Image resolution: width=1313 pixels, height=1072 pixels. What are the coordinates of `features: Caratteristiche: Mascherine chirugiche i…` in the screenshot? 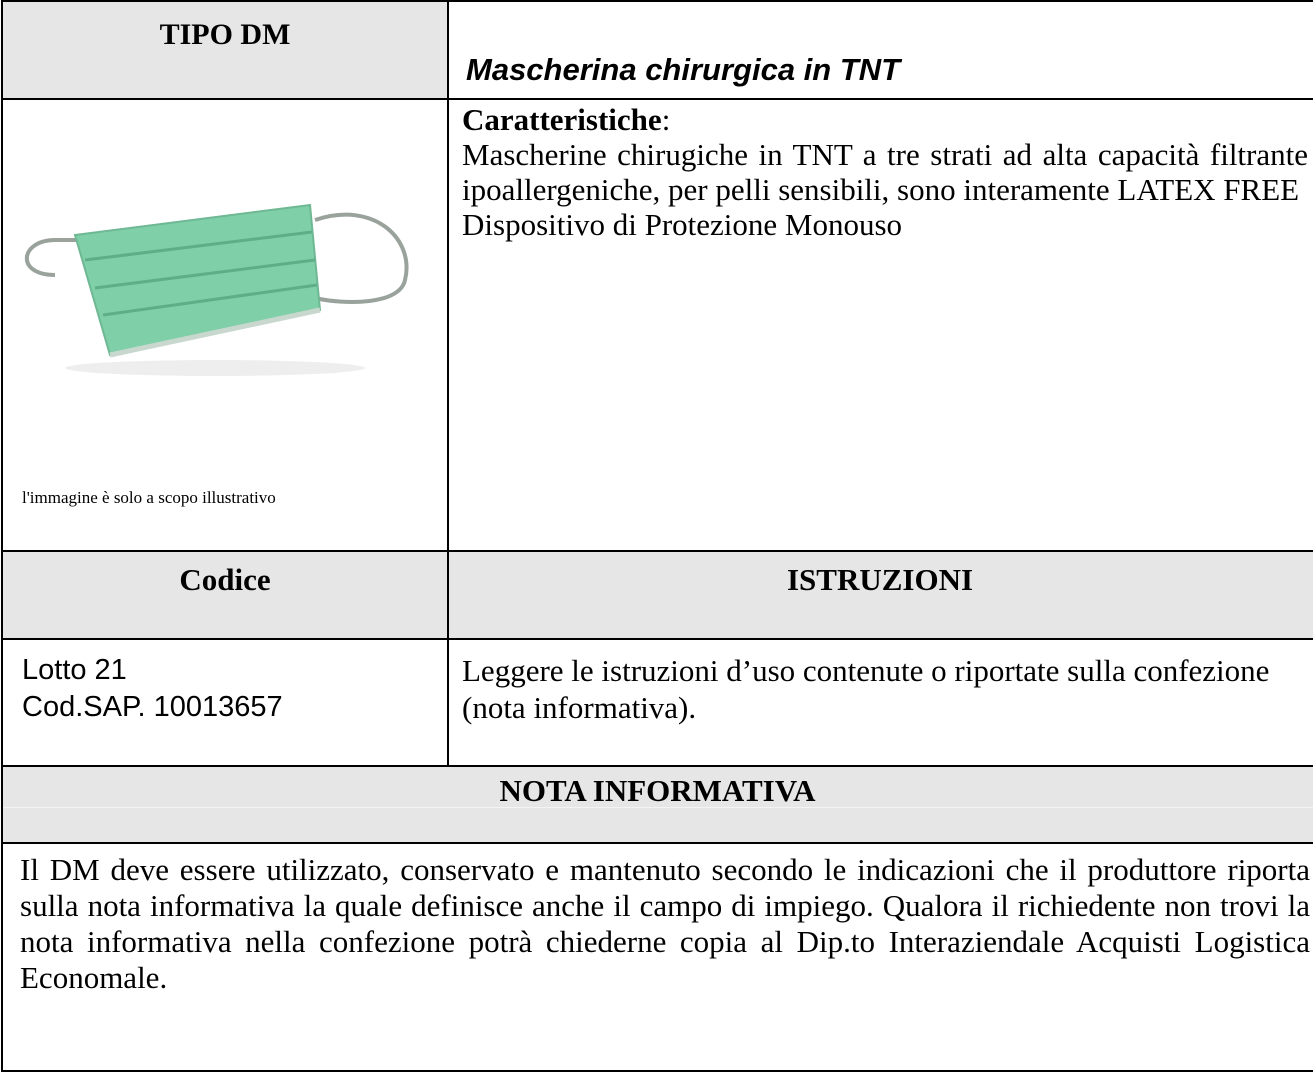 It's located at (885, 172).